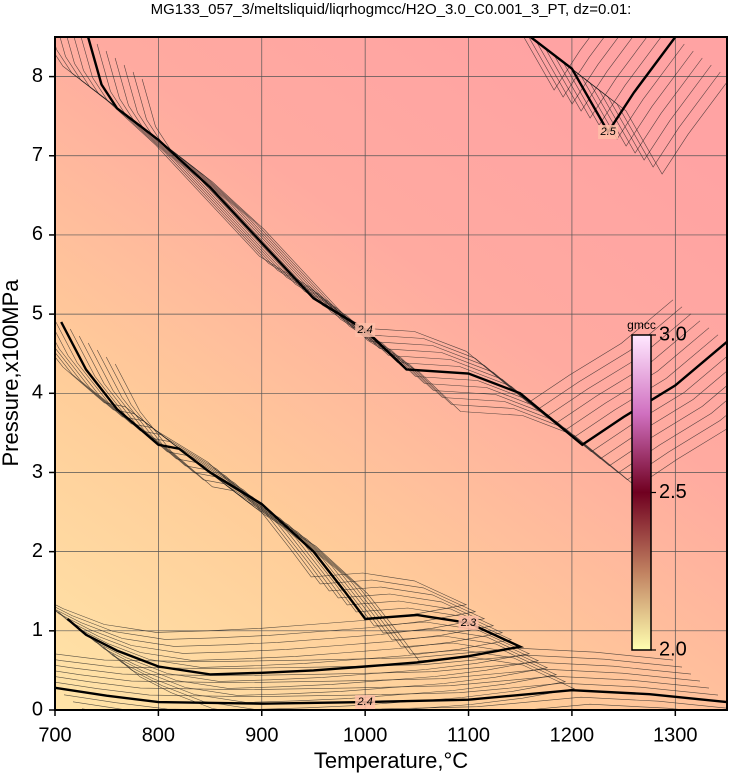 The image size is (734, 776). What do you see at coordinates (641, 325) in the screenshot?
I see `colorbar-label: gmcc` at bounding box center [641, 325].